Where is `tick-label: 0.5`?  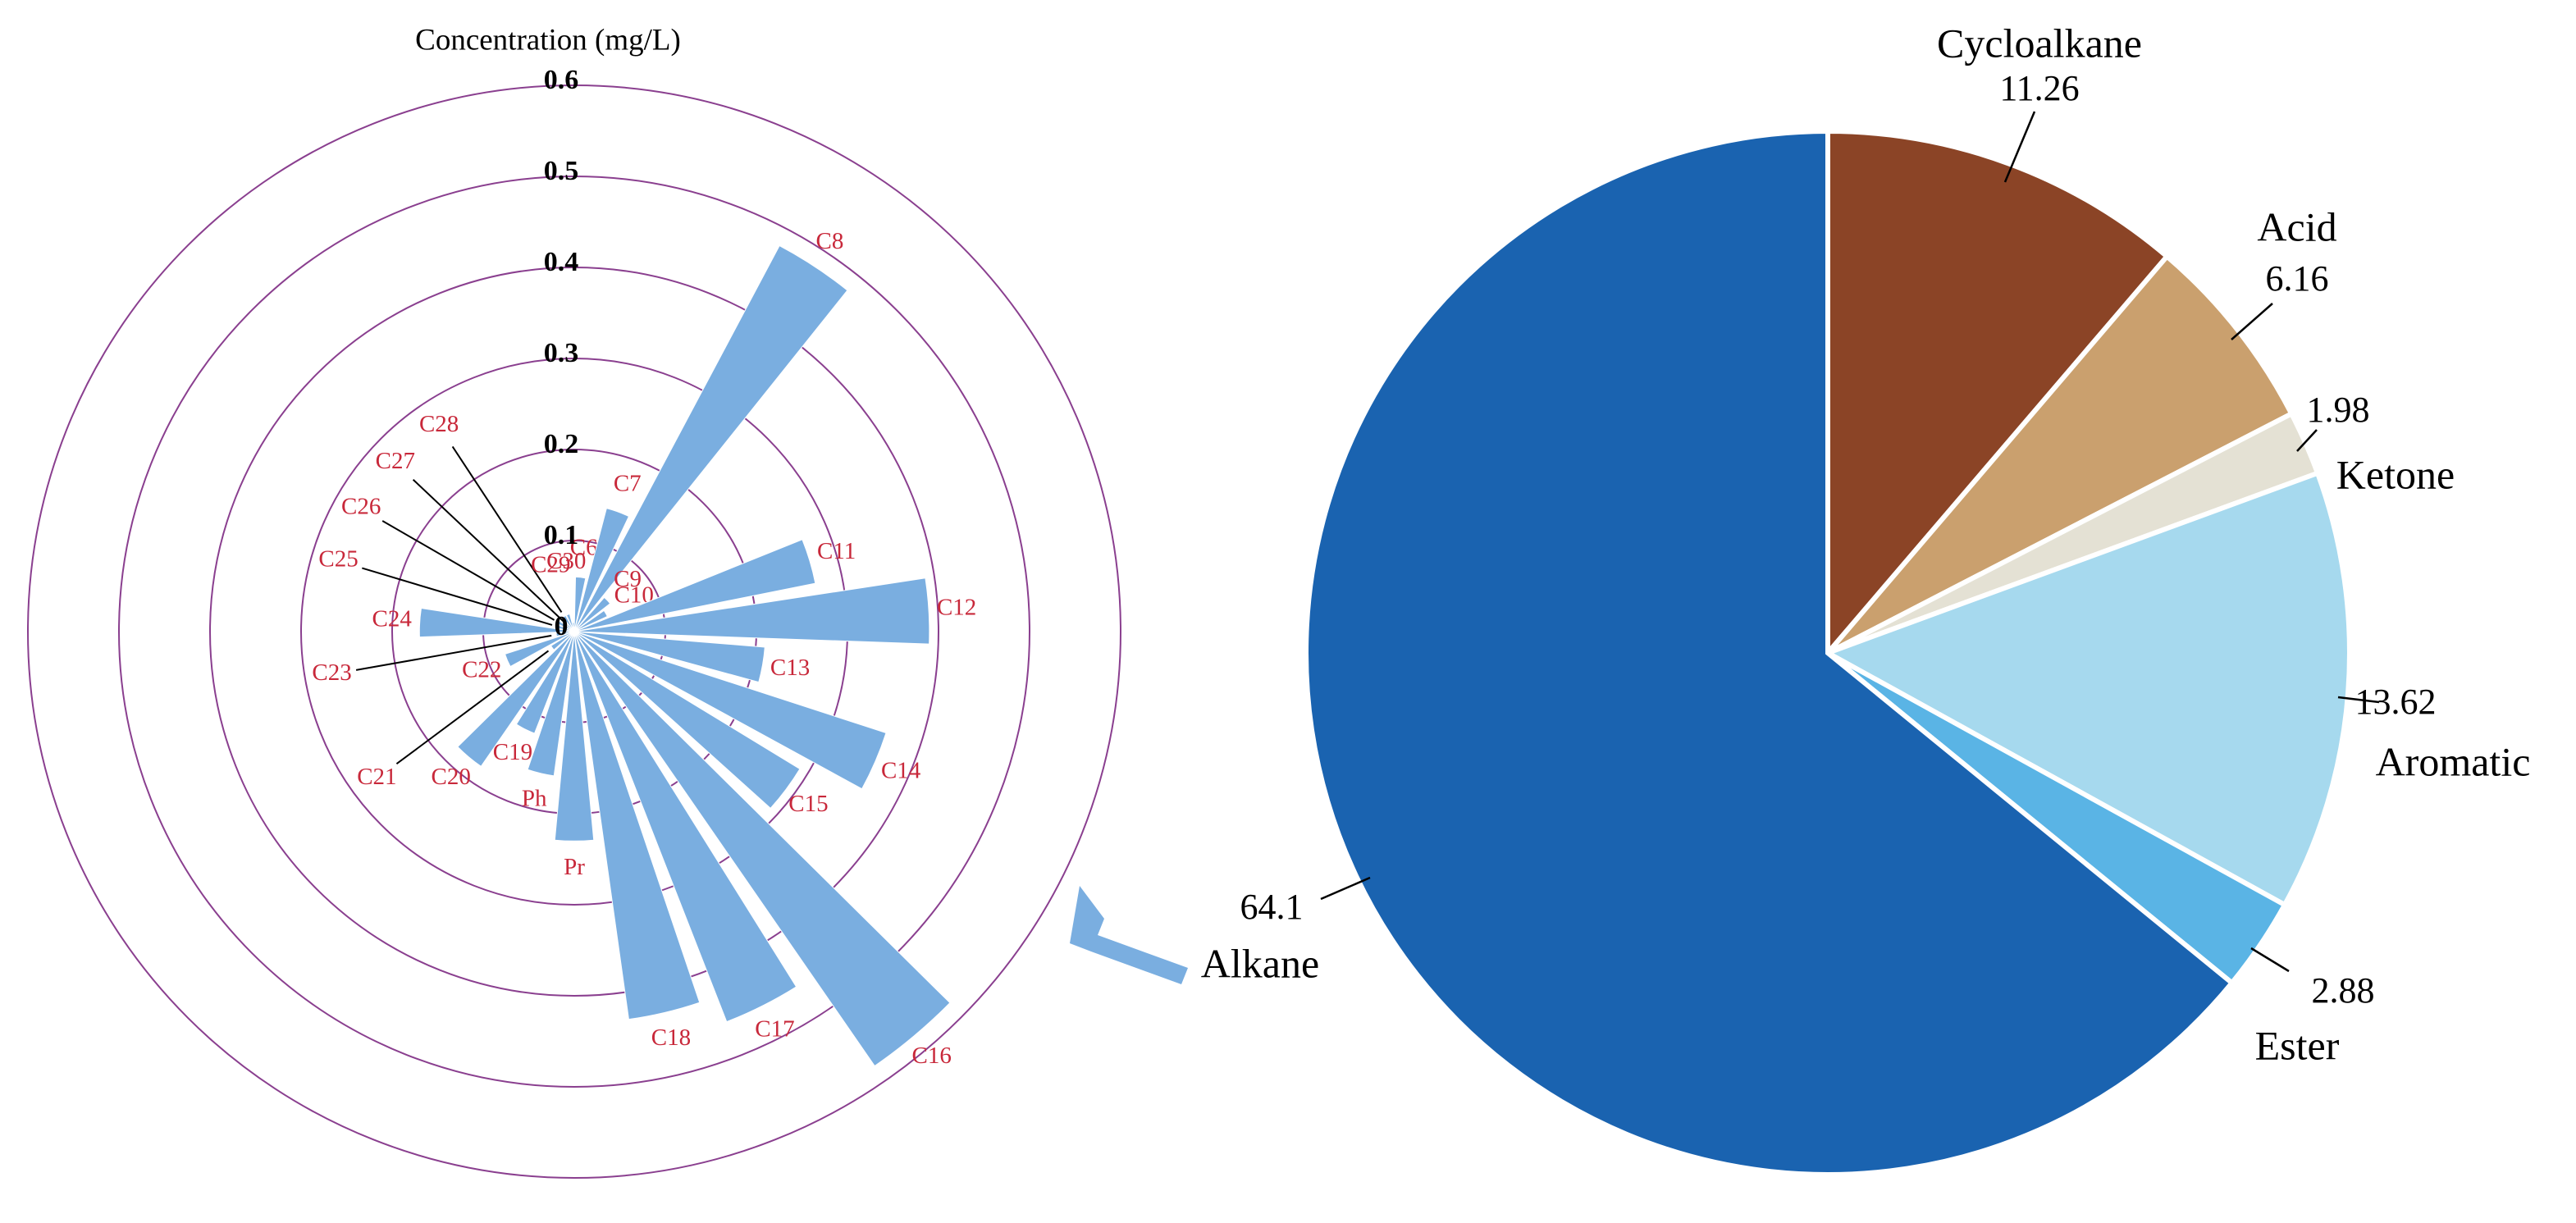 tick-label: 0.5 is located at coordinates (562, 171).